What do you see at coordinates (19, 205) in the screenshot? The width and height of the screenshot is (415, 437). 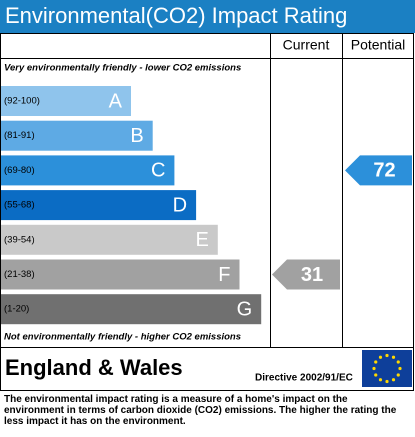 I see `band-range: (55-68)` at bounding box center [19, 205].